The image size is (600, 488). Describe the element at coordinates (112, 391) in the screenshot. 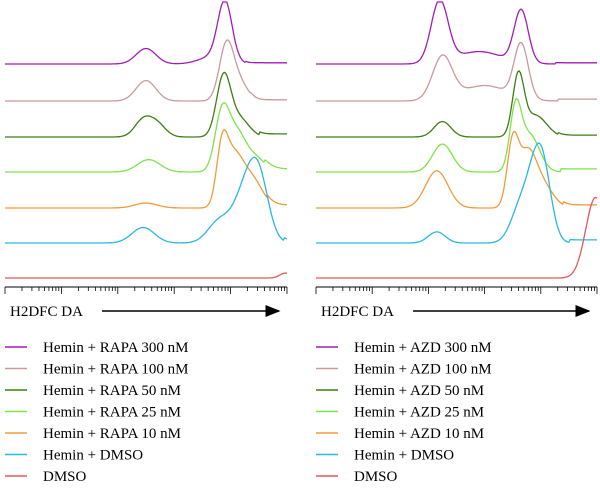

I see `legend-label: Hemin + RAPA 50 nM` at that location.